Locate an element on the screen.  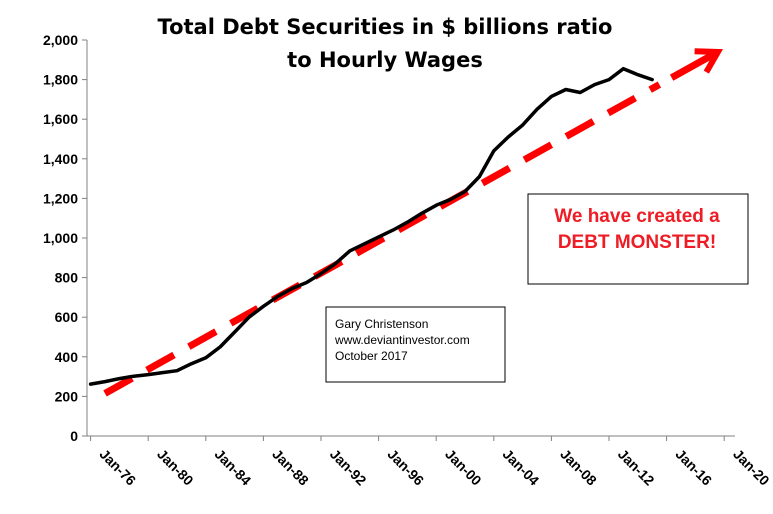
callout-line-1: We have created a is located at coordinates (637, 216).